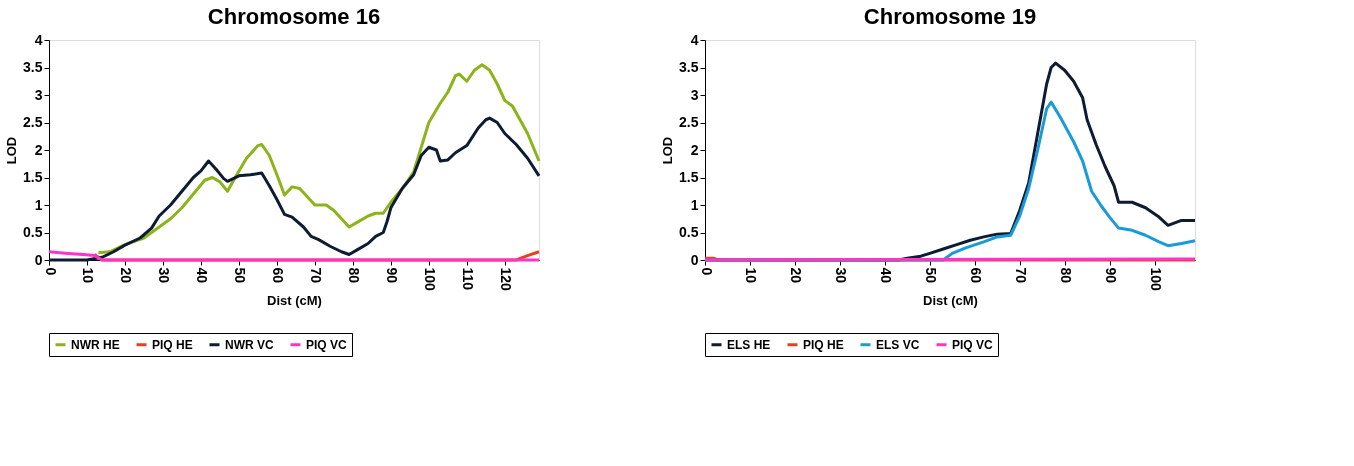 The width and height of the screenshot is (1354, 466). What do you see at coordinates (468, 279) in the screenshot?
I see `x-tick-label: 110` at bounding box center [468, 279].